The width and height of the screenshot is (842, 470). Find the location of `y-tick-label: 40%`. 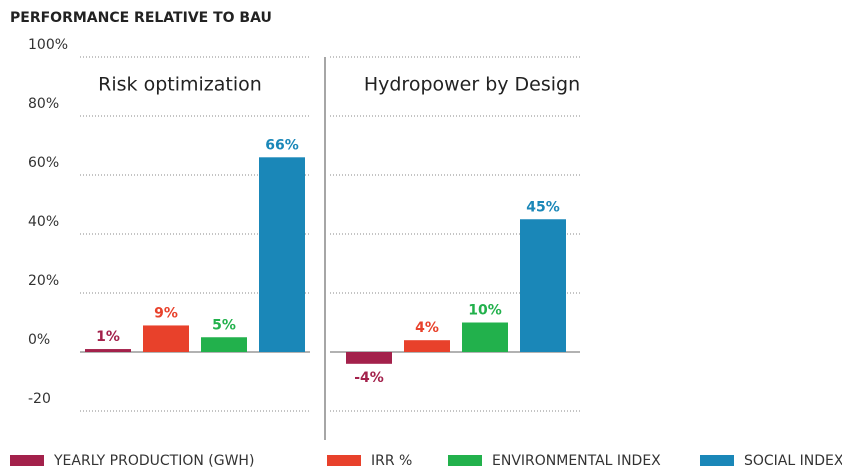

y-tick-label: 40% is located at coordinates (43, 222).